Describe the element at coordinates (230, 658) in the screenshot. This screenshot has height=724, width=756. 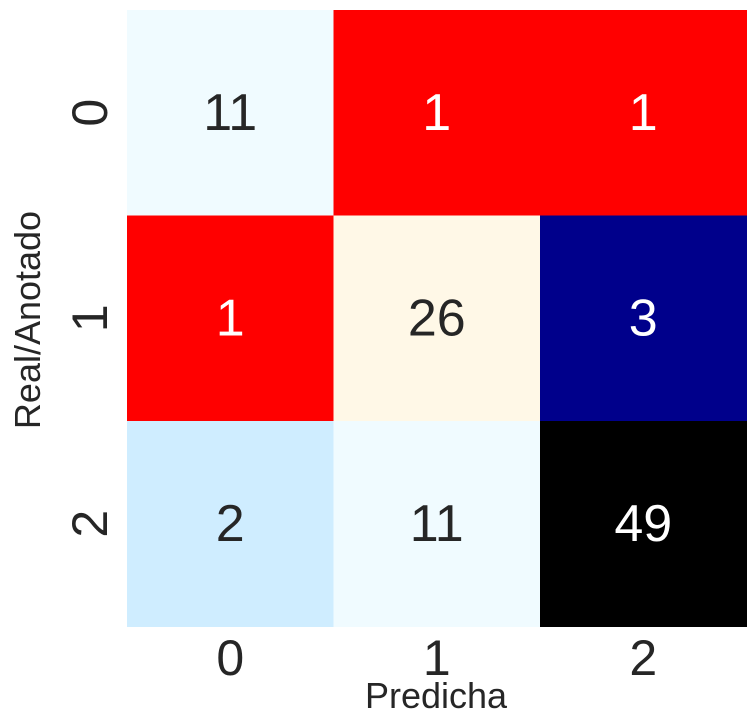
I see `x-tick-label: 0` at that location.